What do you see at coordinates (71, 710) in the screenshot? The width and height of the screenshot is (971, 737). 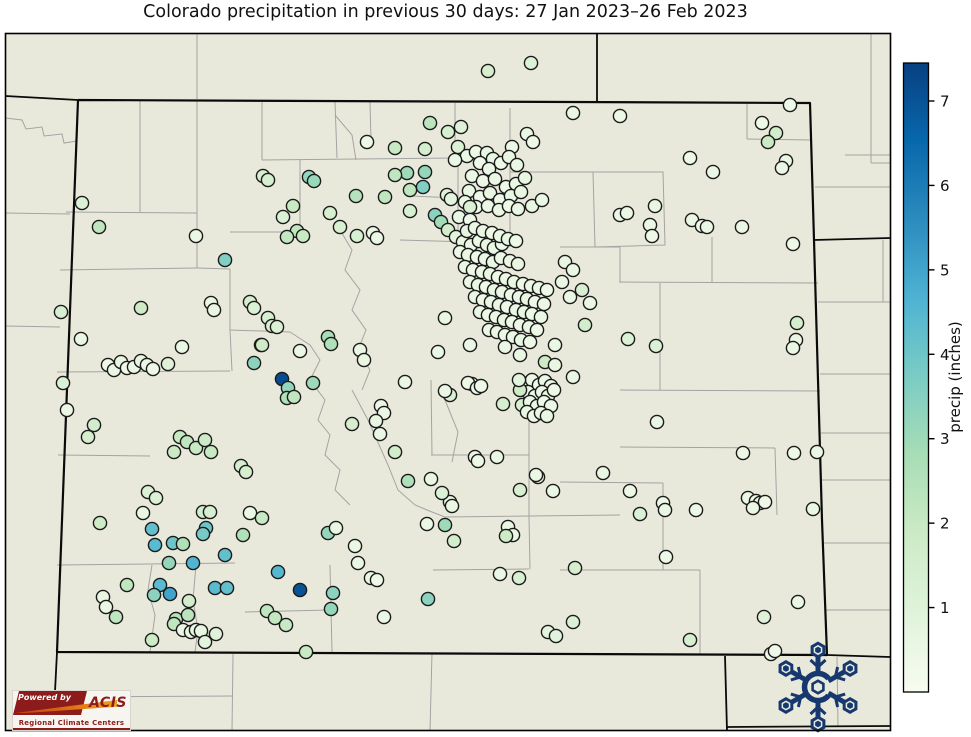 I see `acis-logo: Powered by ACIS Regional Climate Centers` at bounding box center [71, 710].